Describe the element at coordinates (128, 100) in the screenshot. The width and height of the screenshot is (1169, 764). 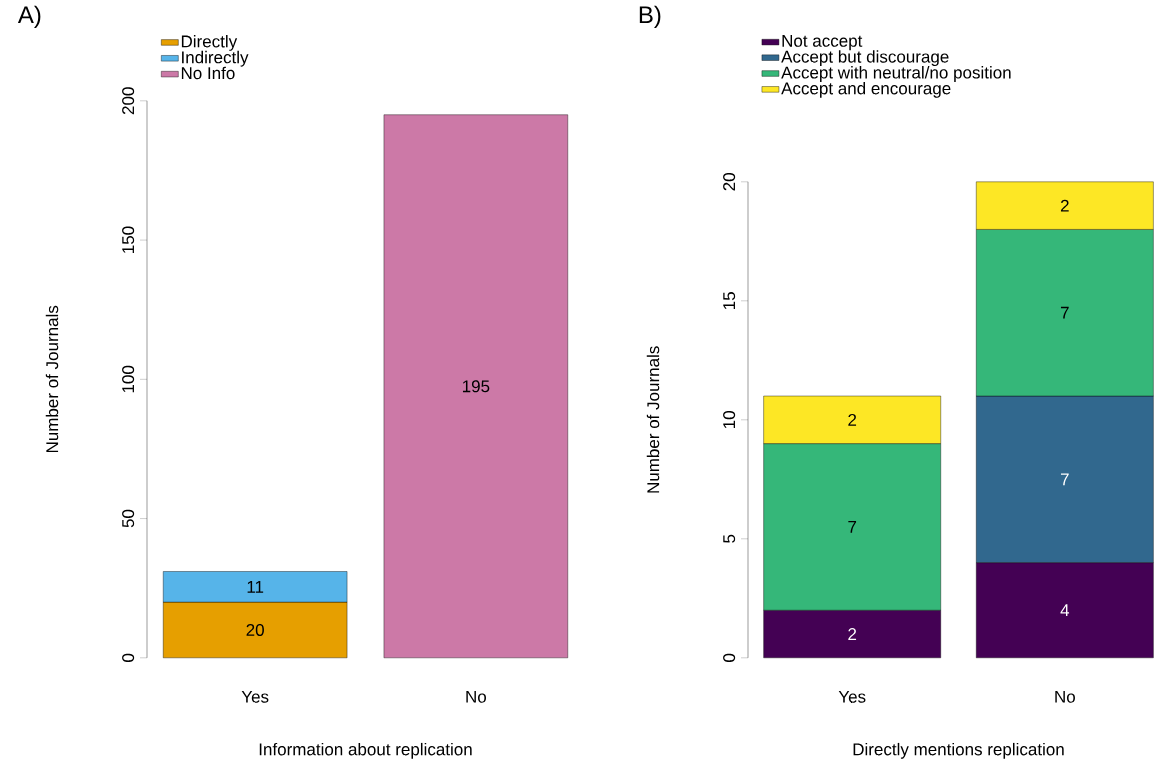
I see `y-tick-label: 200` at that location.